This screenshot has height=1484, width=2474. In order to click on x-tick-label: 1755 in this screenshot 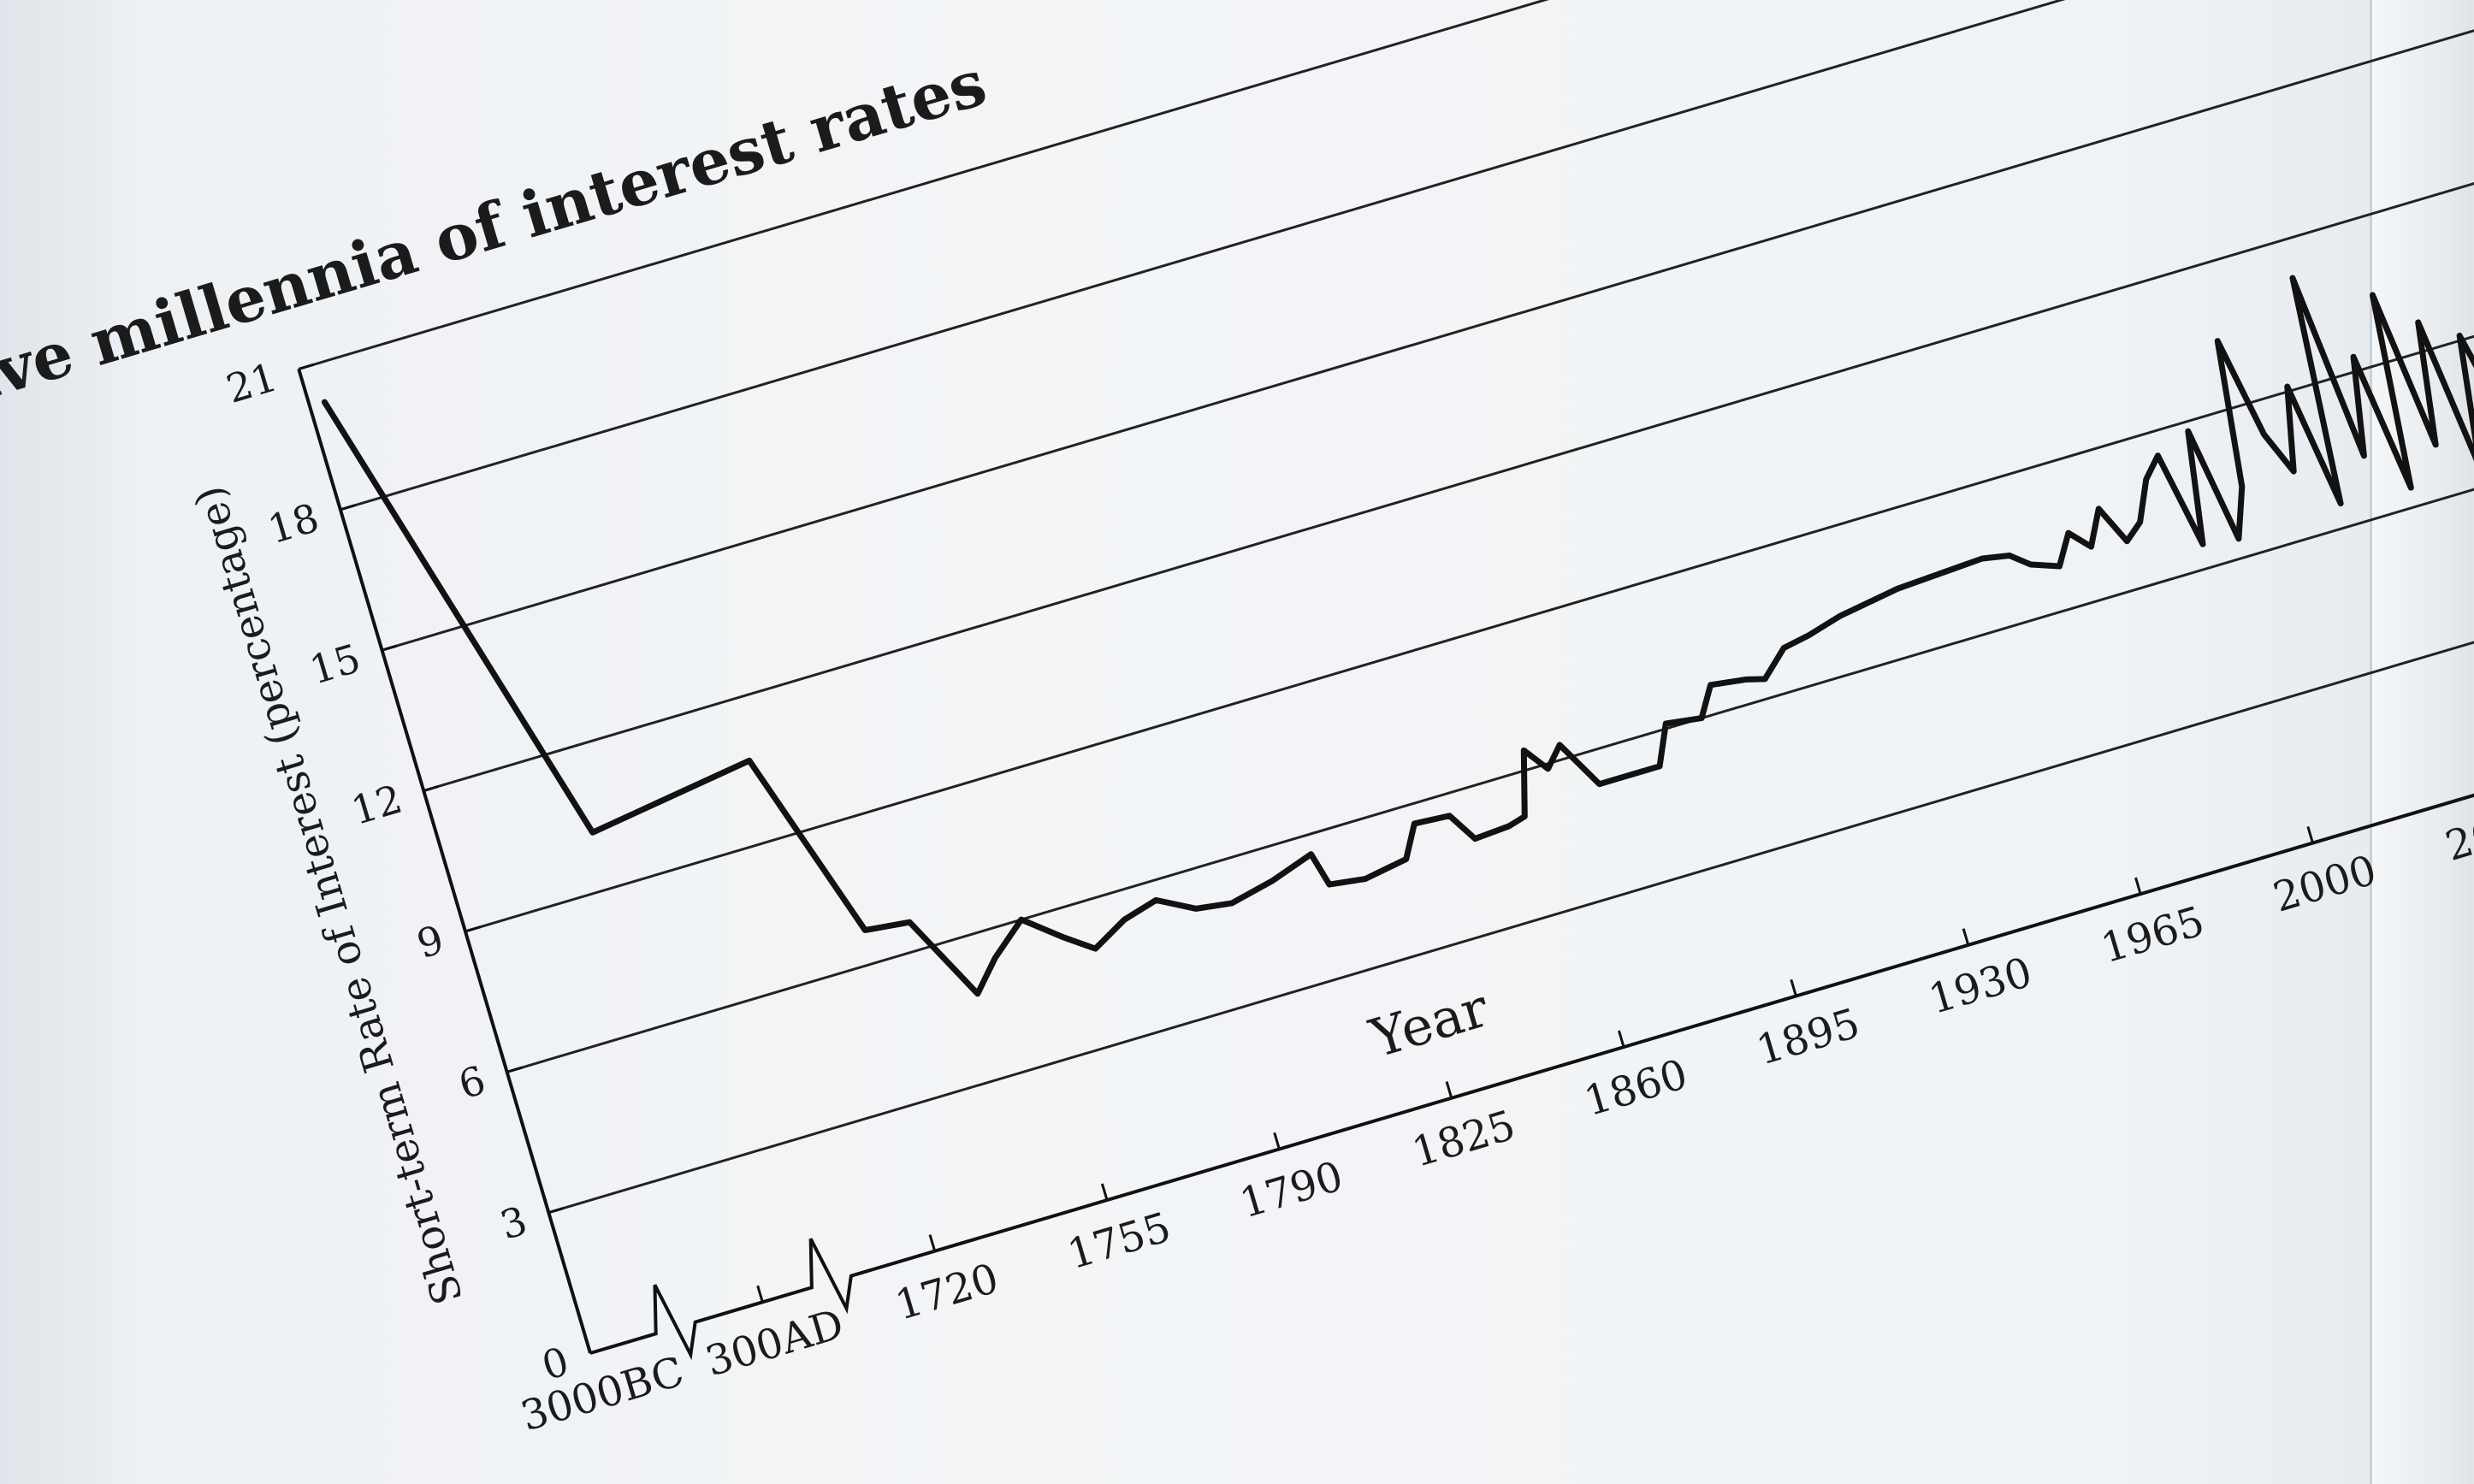, I will do `click(1119, 1241)`.